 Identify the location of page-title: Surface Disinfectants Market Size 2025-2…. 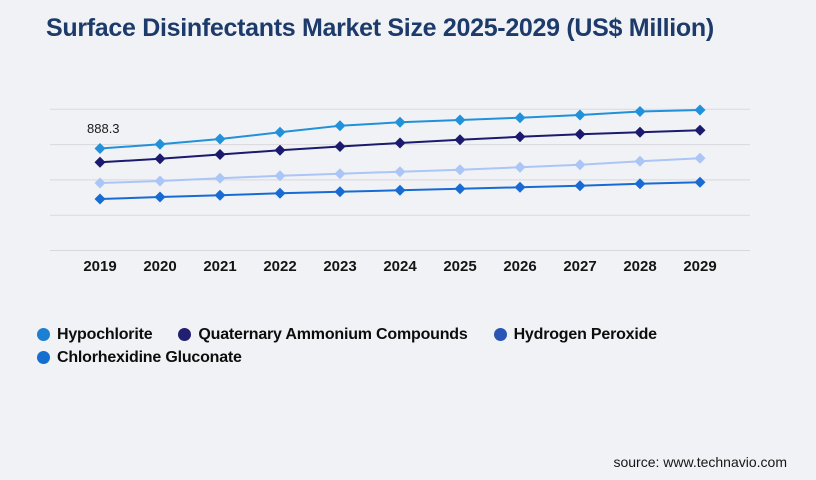
(380, 28).